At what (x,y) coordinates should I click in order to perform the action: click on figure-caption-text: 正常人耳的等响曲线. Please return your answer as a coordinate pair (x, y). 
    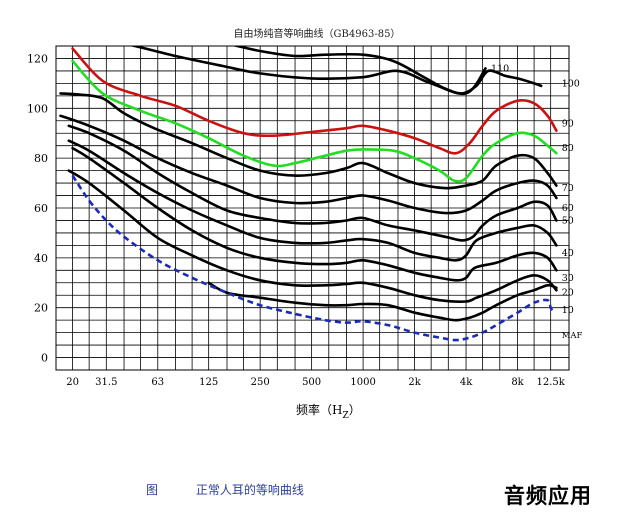
    Looking at the image, I should click on (249, 490).